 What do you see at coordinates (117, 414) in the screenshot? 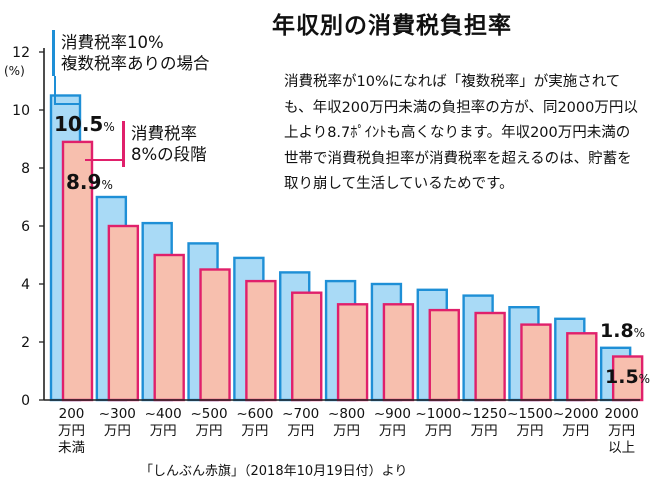
I see `x-tick-label: ~300` at bounding box center [117, 414].